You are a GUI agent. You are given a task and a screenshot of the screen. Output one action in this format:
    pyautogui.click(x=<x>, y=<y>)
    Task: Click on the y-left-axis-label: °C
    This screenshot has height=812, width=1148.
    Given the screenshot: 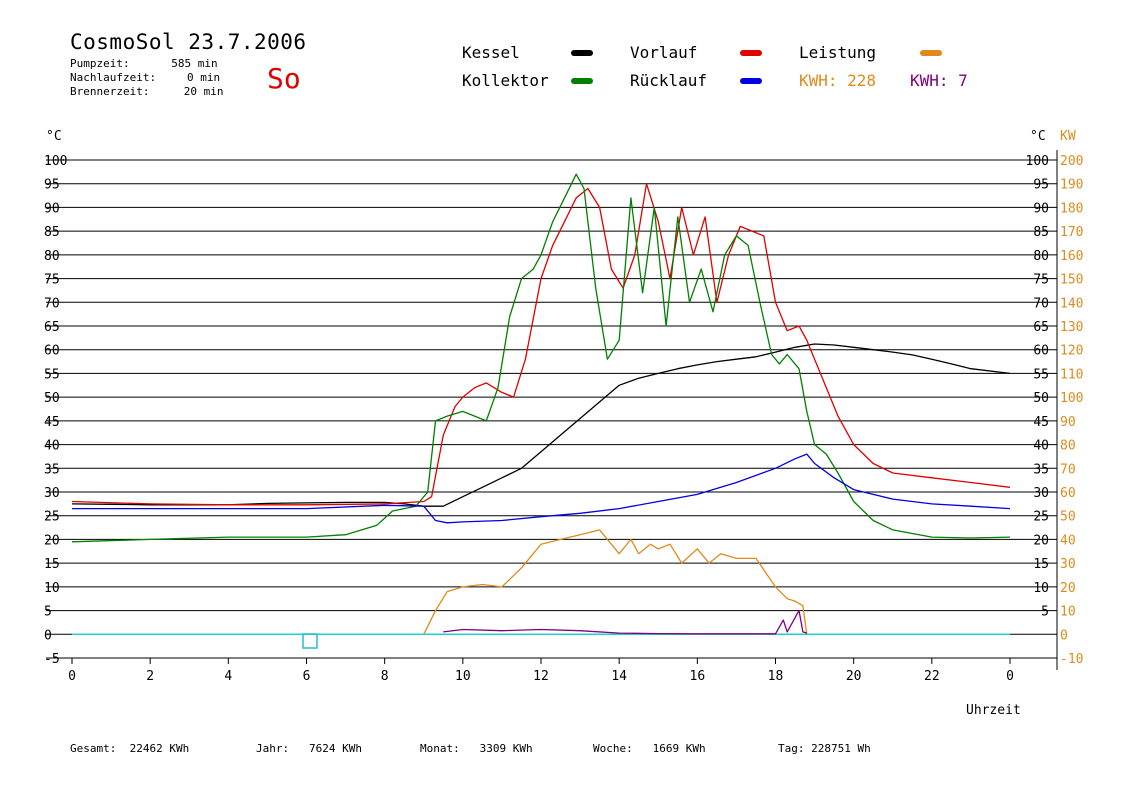 What is the action you would take?
    pyautogui.click(x=54, y=136)
    